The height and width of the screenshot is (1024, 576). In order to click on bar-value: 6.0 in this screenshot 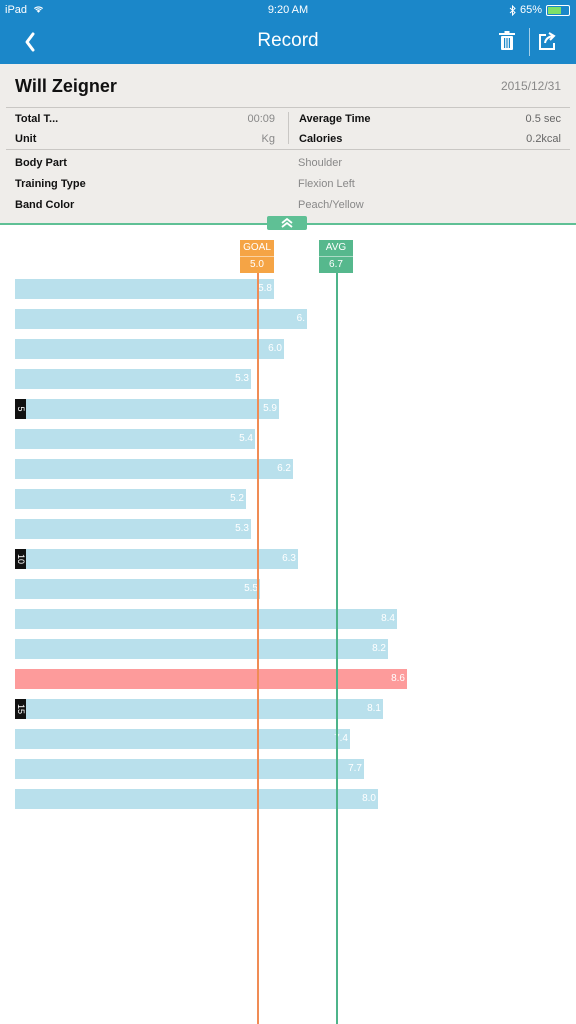, I will do `click(275, 348)`.